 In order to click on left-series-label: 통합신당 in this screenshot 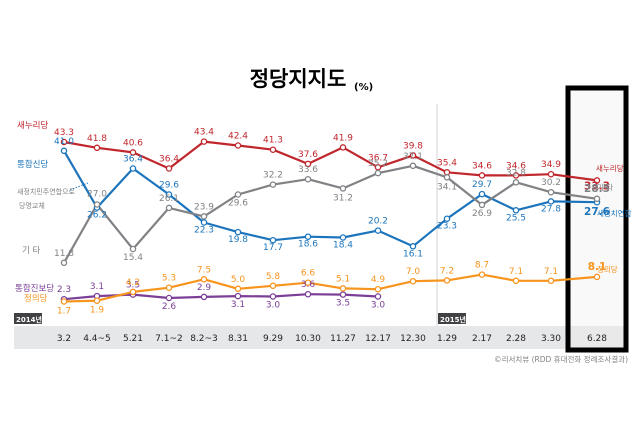, I will do `click(32, 164)`.